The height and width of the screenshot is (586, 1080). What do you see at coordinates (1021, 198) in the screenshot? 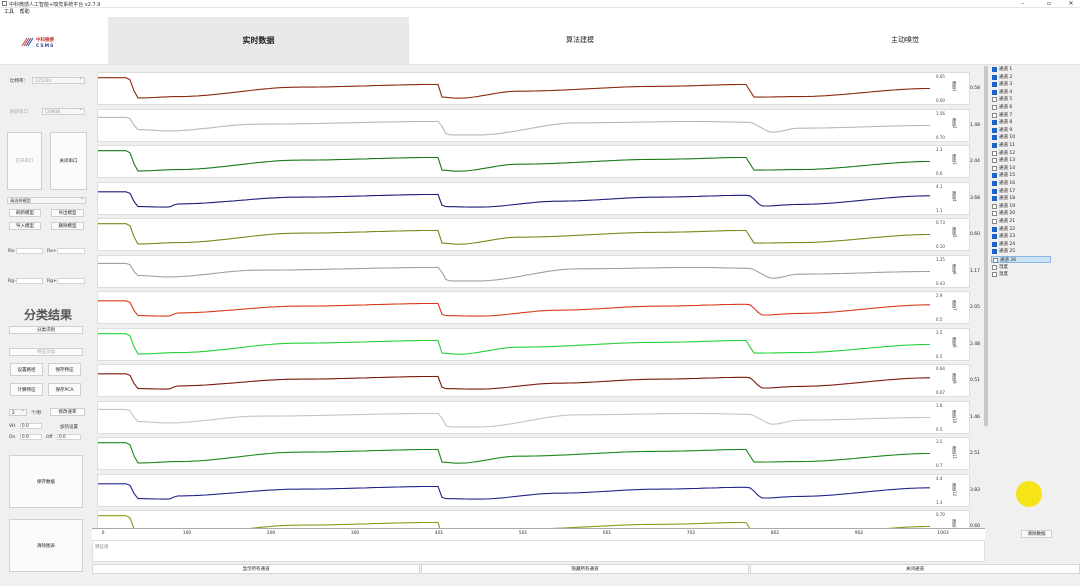
I see `channel-list-item: 通道 18` at bounding box center [1021, 198].